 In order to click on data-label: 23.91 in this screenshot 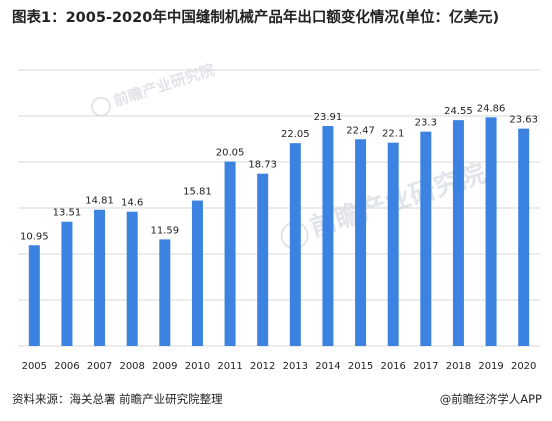, I will do `click(328, 117)`.